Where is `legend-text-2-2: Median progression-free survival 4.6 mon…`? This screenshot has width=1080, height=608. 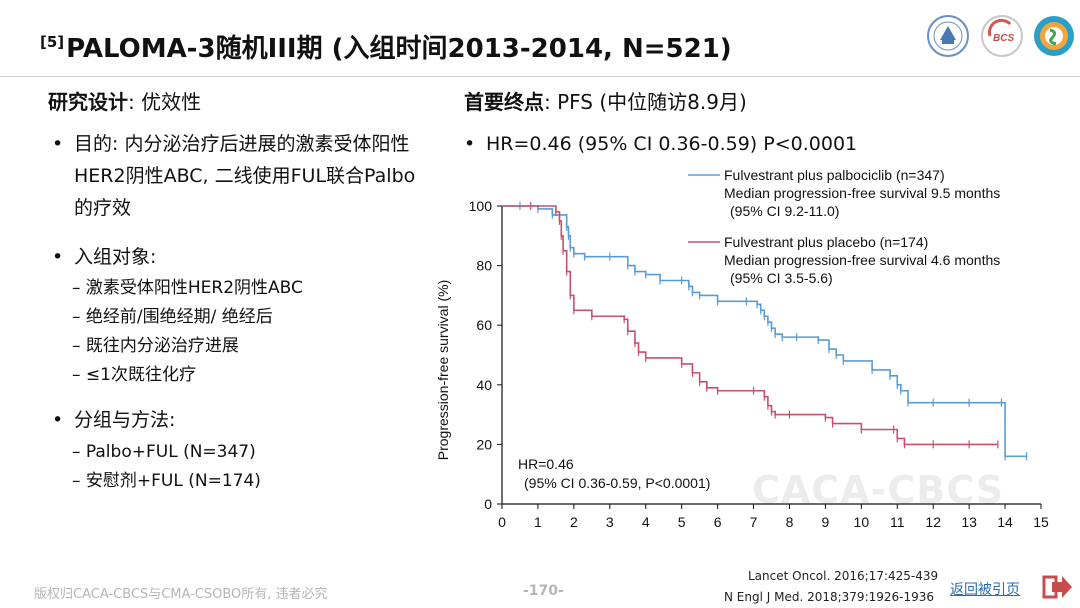 legend-text-2-2: Median progression-free survival 4.6 mon… is located at coordinates (862, 260).